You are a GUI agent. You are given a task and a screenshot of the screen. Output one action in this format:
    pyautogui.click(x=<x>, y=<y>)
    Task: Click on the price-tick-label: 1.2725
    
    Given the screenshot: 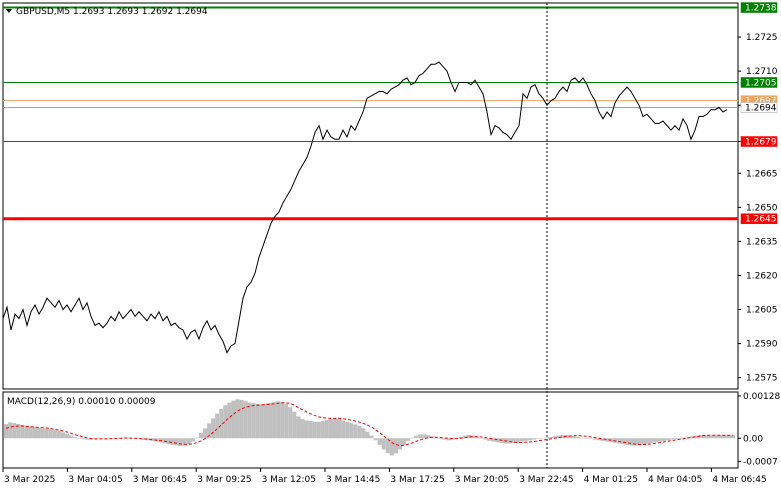 What is the action you would take?
    pyautogui.click(x=762, y=38)
    